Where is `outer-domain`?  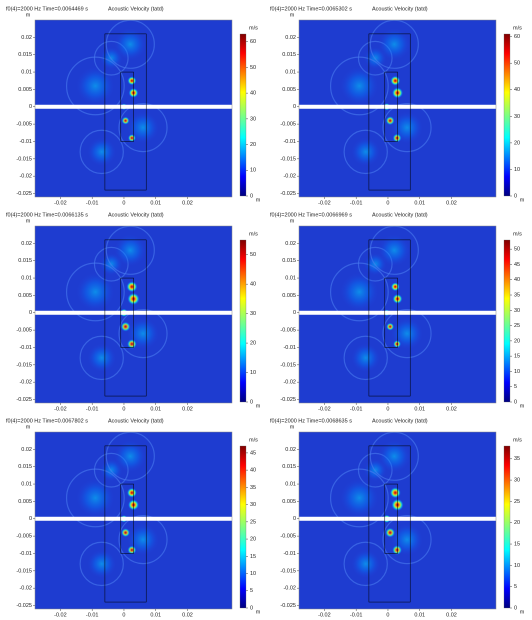 outer-domain is located at coordinates (125, 318).